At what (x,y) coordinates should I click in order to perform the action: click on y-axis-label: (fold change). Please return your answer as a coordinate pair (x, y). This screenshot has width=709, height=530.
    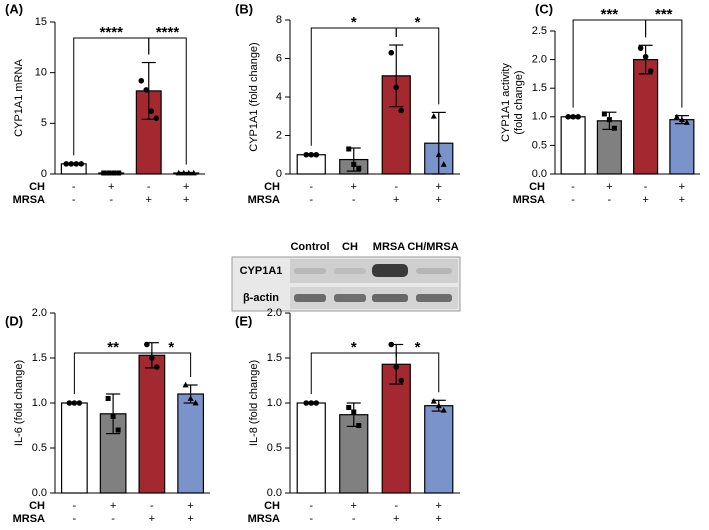
    Looking at the image, I should click on (519, 102).